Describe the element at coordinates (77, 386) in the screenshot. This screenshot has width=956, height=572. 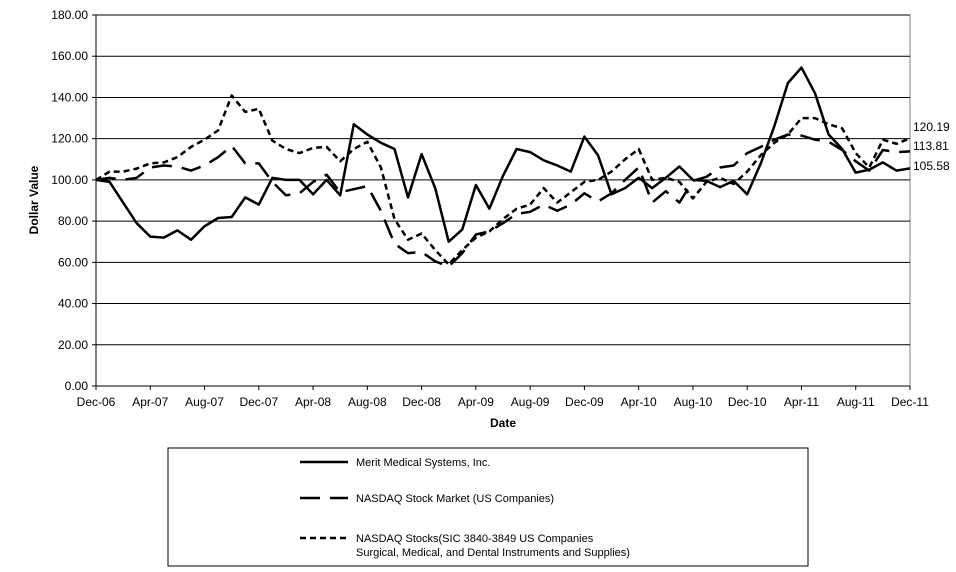
I see `y-tick-label: 0.00` at that location.